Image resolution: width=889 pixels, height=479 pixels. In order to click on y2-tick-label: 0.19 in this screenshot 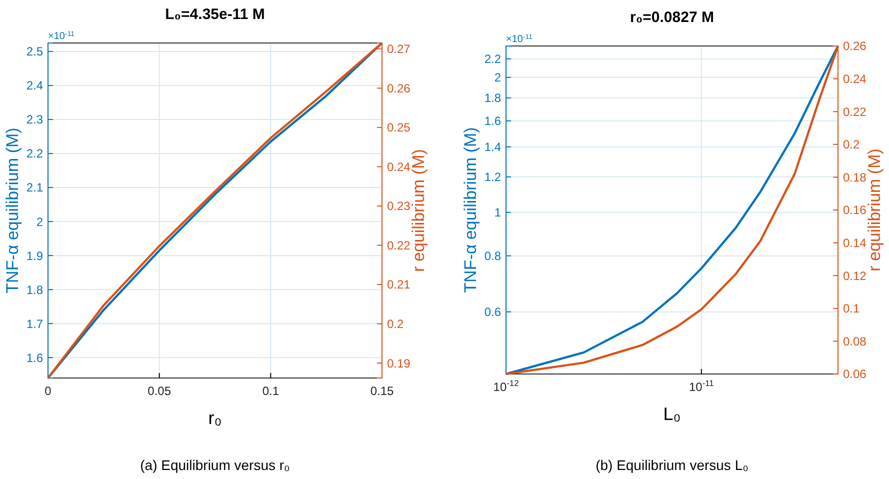, I will do `click(399, 363)`.